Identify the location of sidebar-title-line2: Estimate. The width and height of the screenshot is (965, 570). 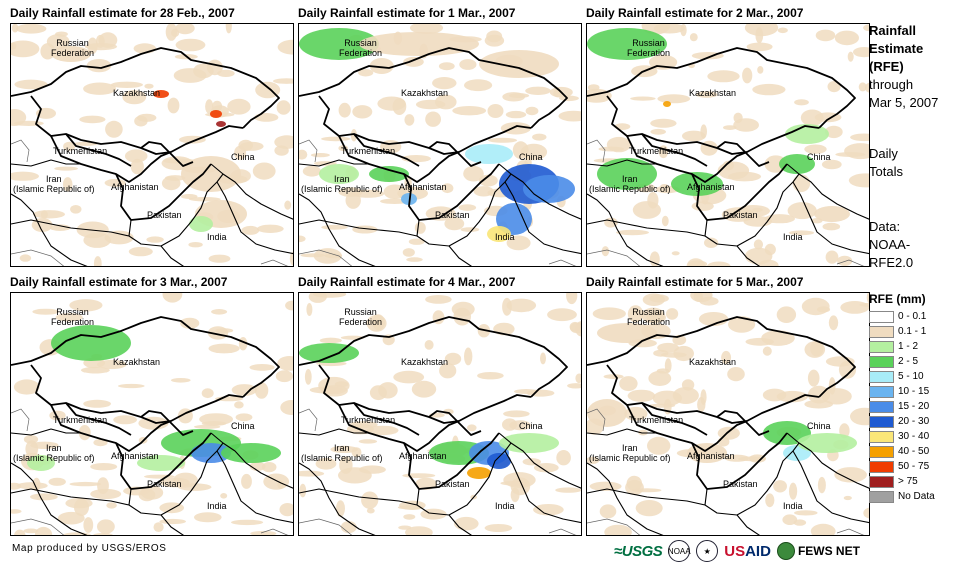
(896, 48).